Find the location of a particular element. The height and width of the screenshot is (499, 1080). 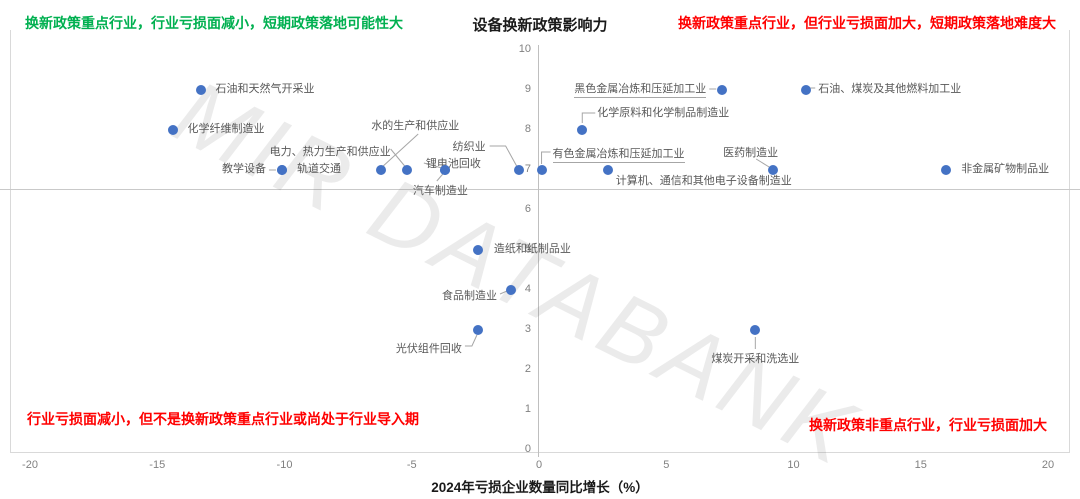

plot-border-left is located at coordinates (10, 241).